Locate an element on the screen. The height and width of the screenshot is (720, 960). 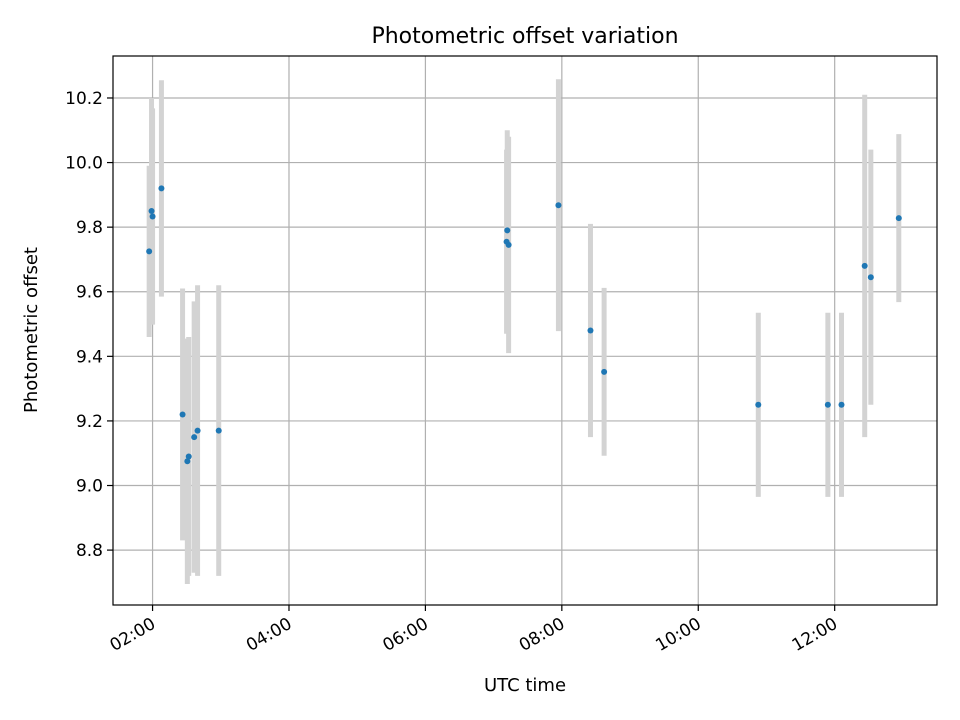
y-tick-label: 9.2 is located at coordinates (89, 422).